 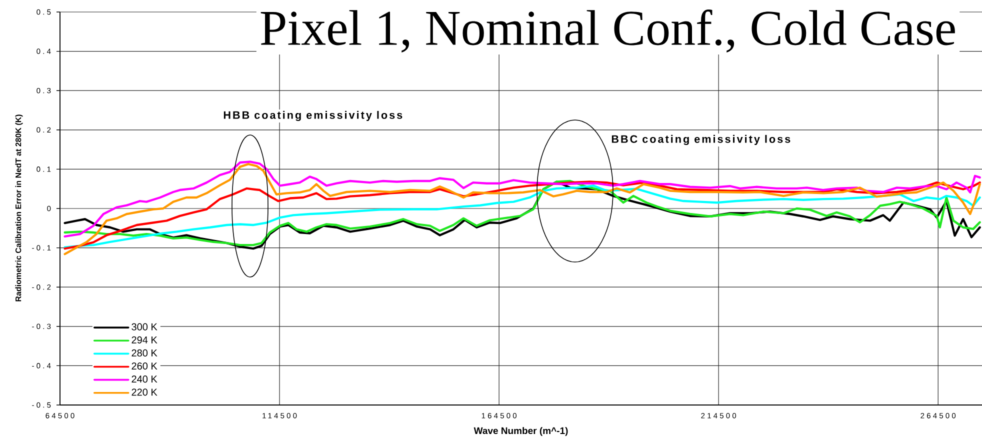 I want to click on legend-label: 260 K, so click(x=145, y=366).